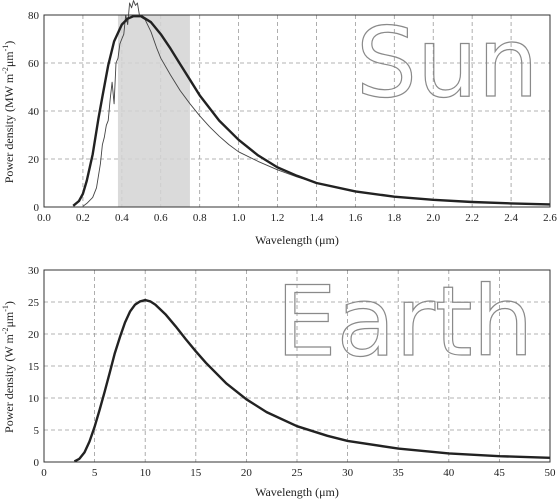  What do you see at coordinates (34, 303) in the screenshot?
I see `earth-y-tick-label: 25` at bounding box center [34, 303].